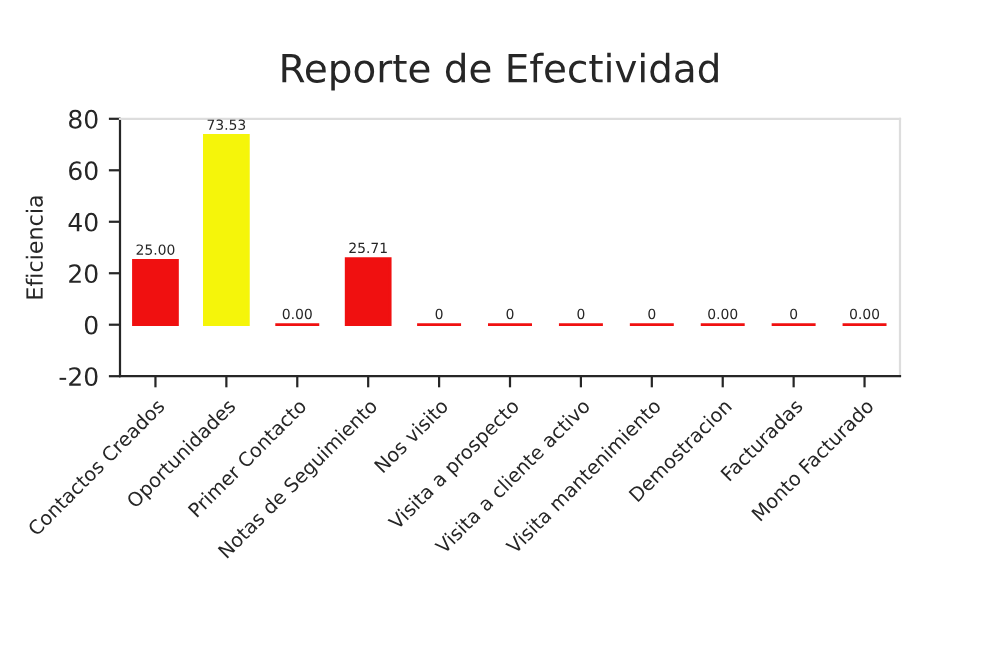  I want to click on y-tick-label: 80, so click(83, 119).